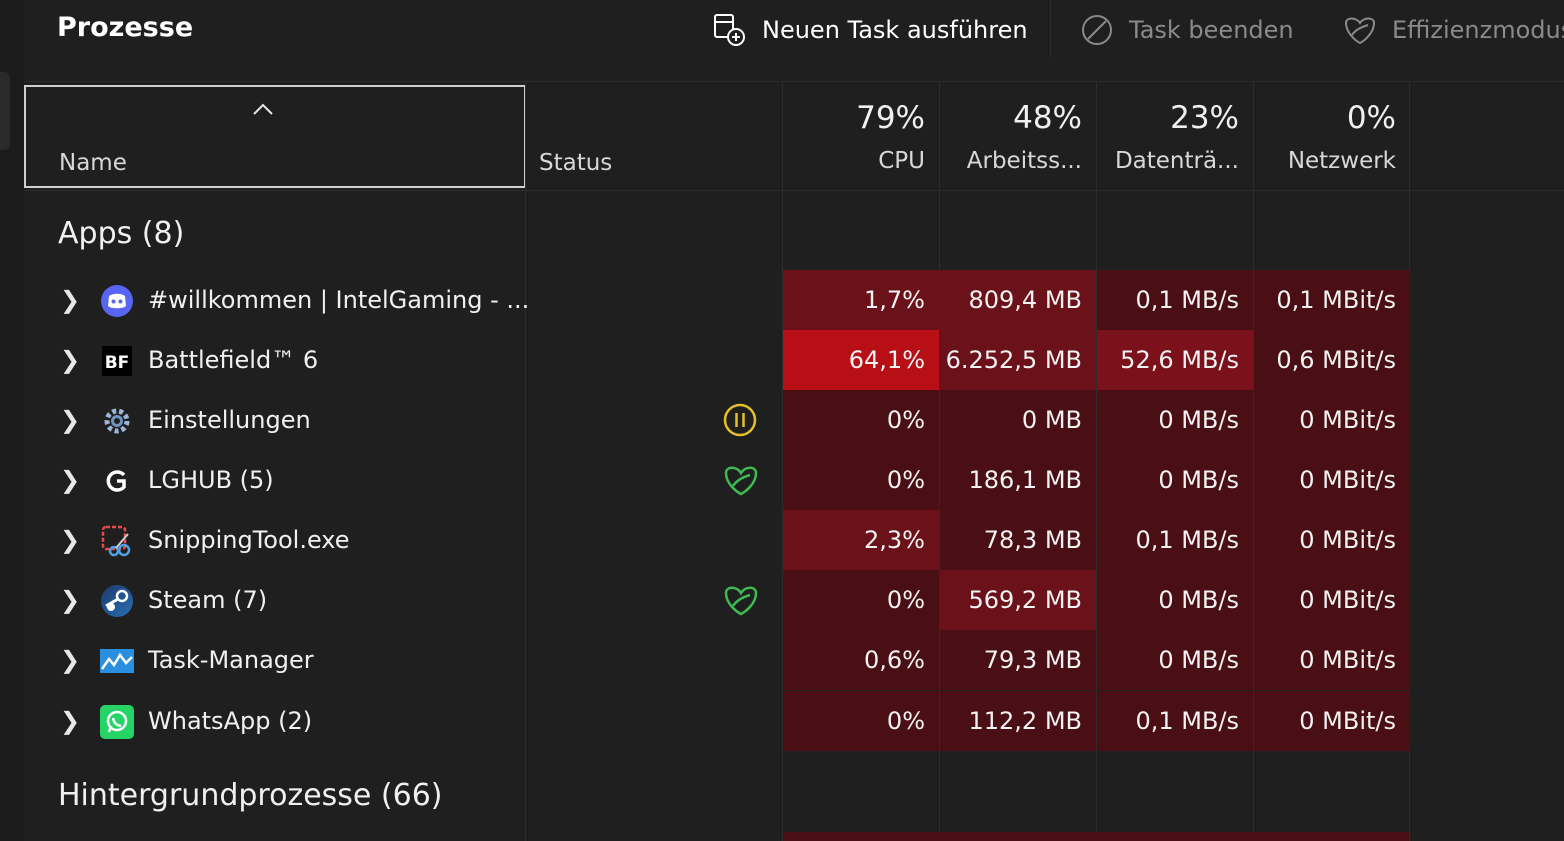 The width and height of the screenshot is (1564, 841). What do you see at coordinates (117, 481) in the screenshot?
I see `logitech-g-icon` at bounding box center [117, 481].